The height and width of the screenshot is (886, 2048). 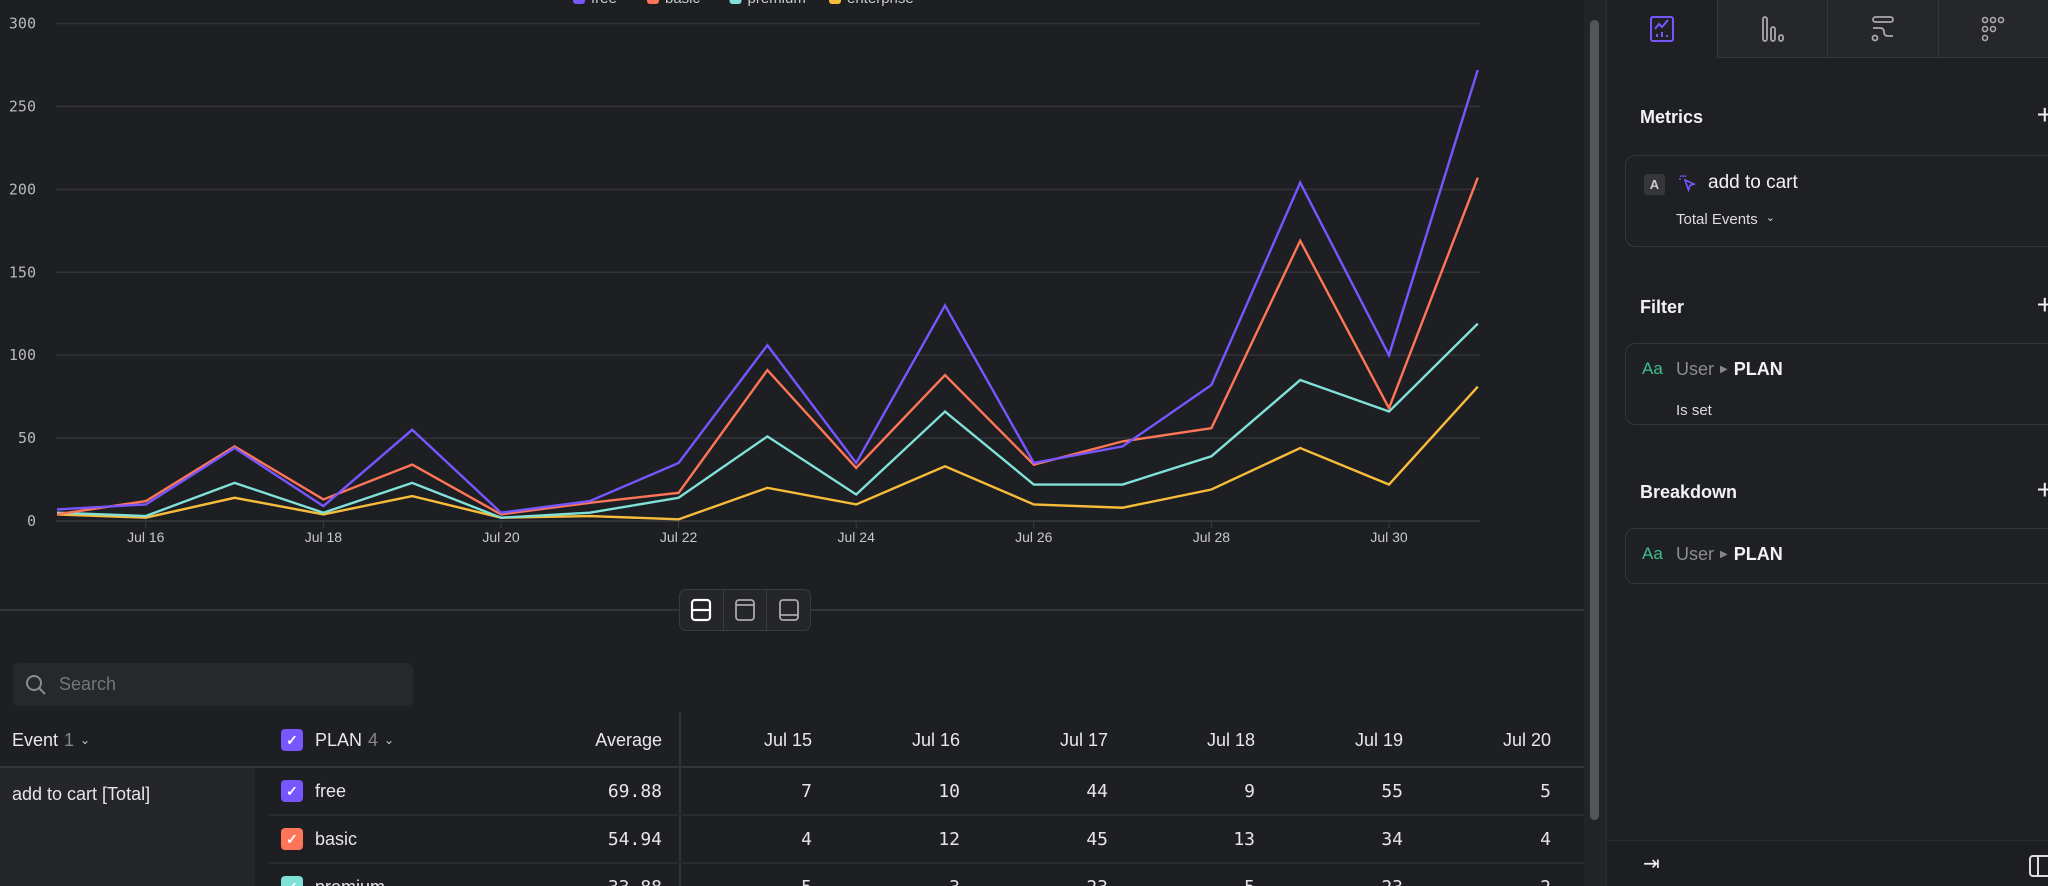 I want to click on breakdown-card: Aa User ▶ PLAN ⋮, so click(x=1836, y=556).